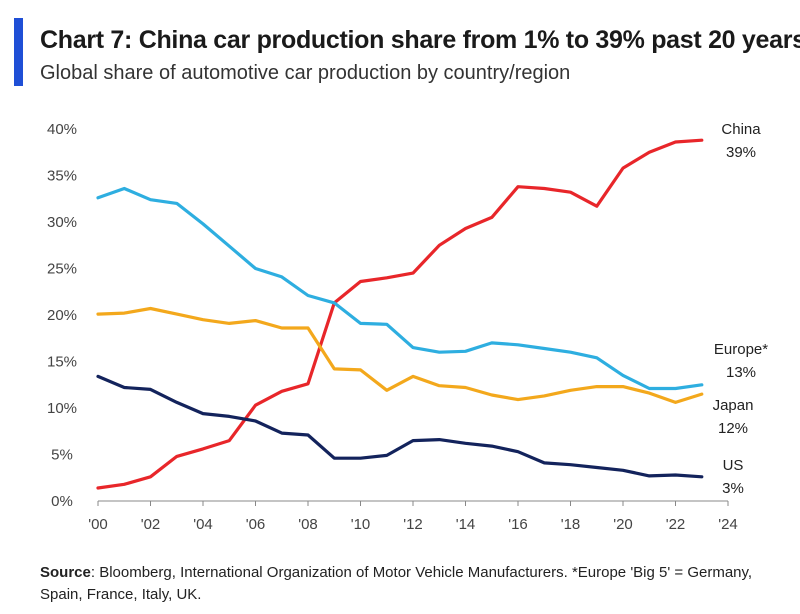 This screenshot has width=800, height=614. What do you see at coordinates (741, 129) in the screenshot?
I see `series-name-label-china: China` at bounding box center [741, 129].